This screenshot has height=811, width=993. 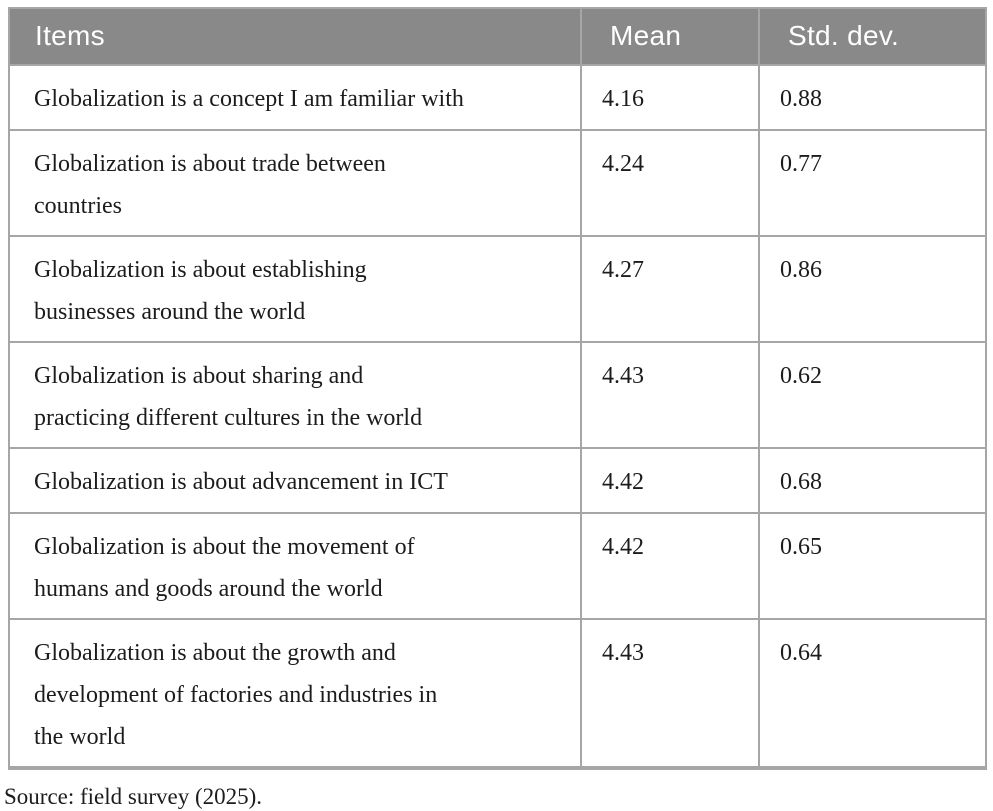 I want to click on std-dev-cell: 0.77, so click(x=872, y=183).